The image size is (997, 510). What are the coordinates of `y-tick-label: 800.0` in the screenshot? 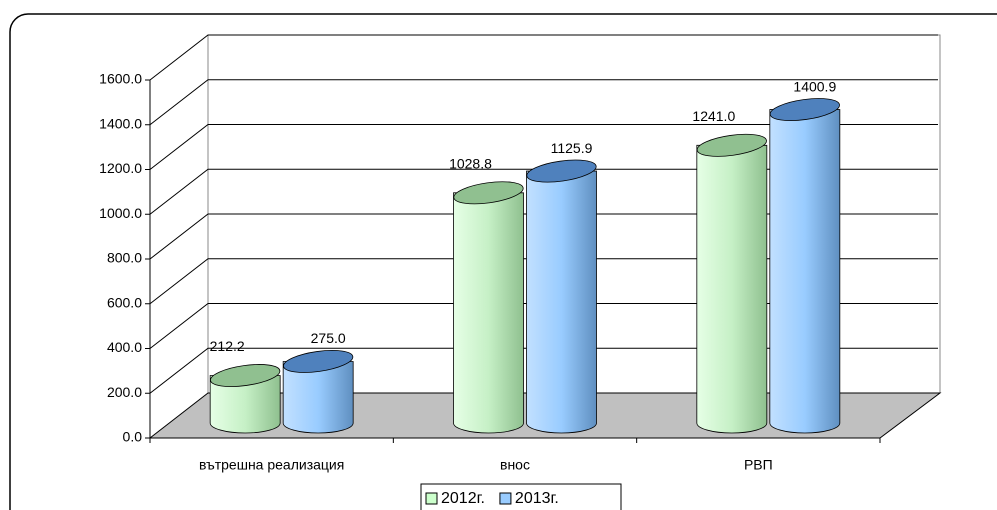 It's located at (124, 258).